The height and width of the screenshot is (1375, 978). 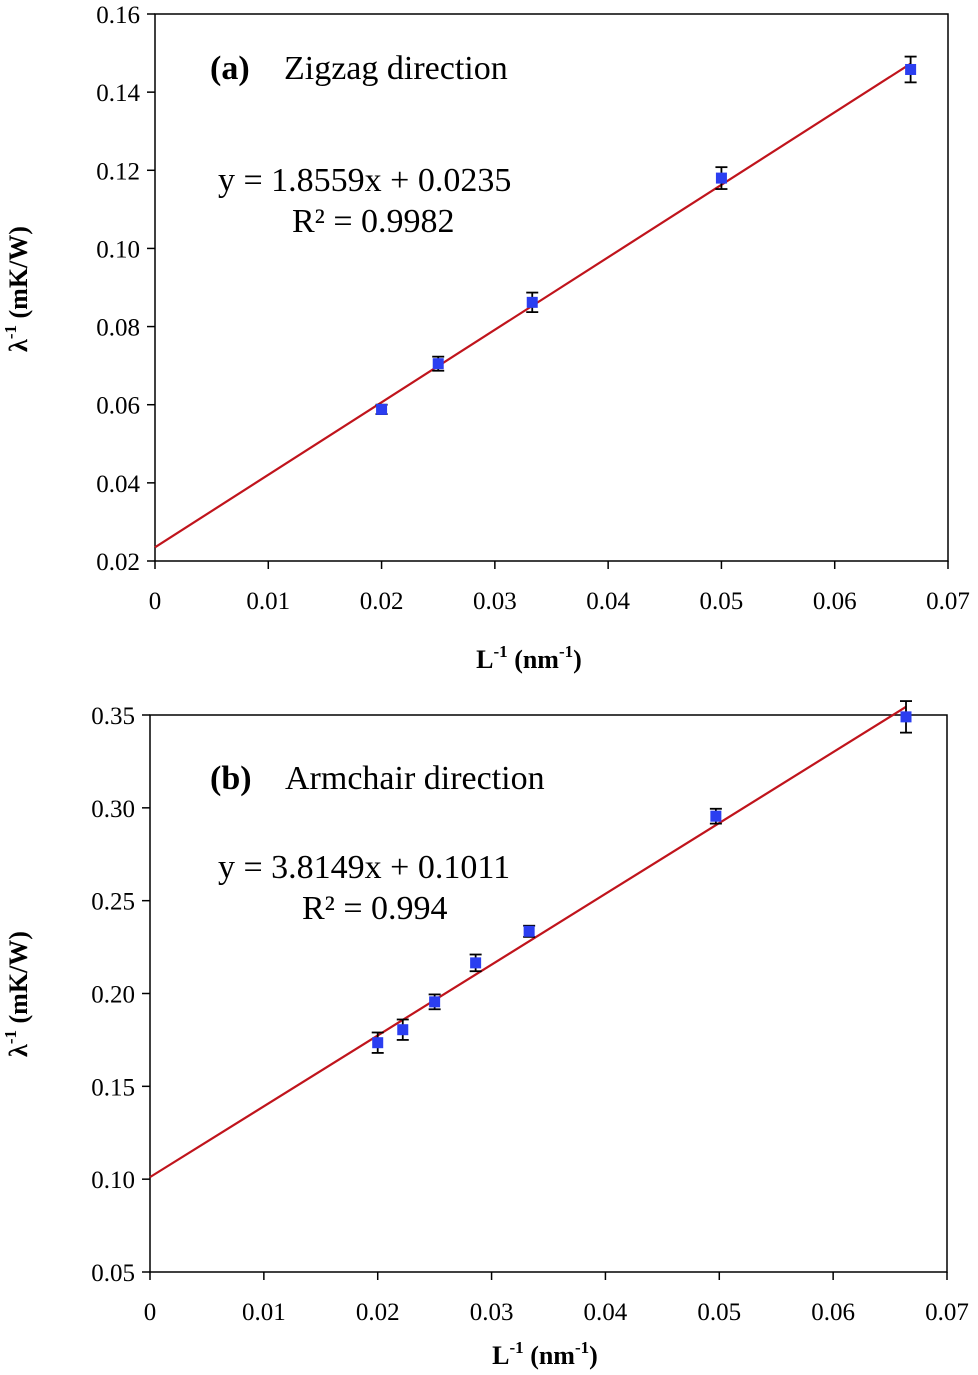 What do you see at coordinates (375, 908) in the screenshot?
I see `panel-b-r2: R² = 0.994` at bounding box center [375, 908].